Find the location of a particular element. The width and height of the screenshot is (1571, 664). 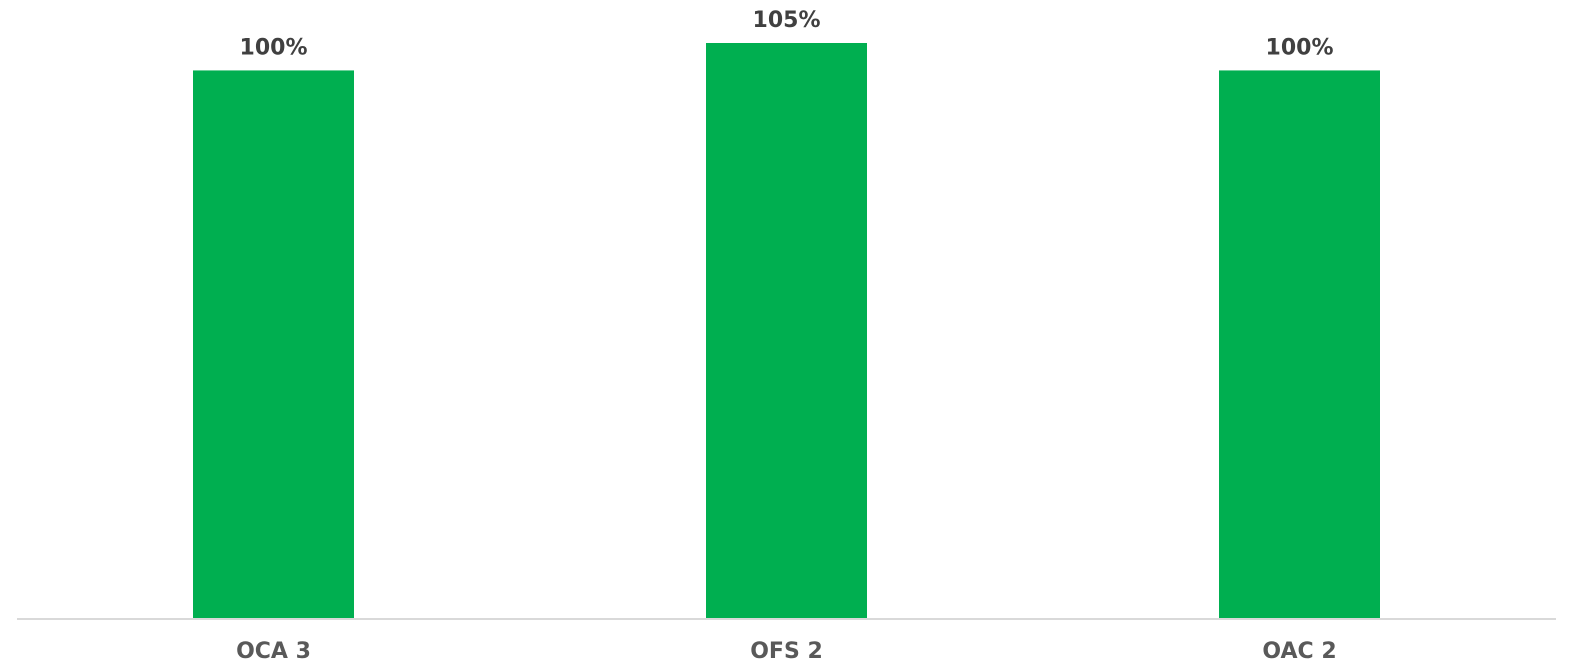

data-label-oac-2: 100% is located at coordinates (1300, 47).